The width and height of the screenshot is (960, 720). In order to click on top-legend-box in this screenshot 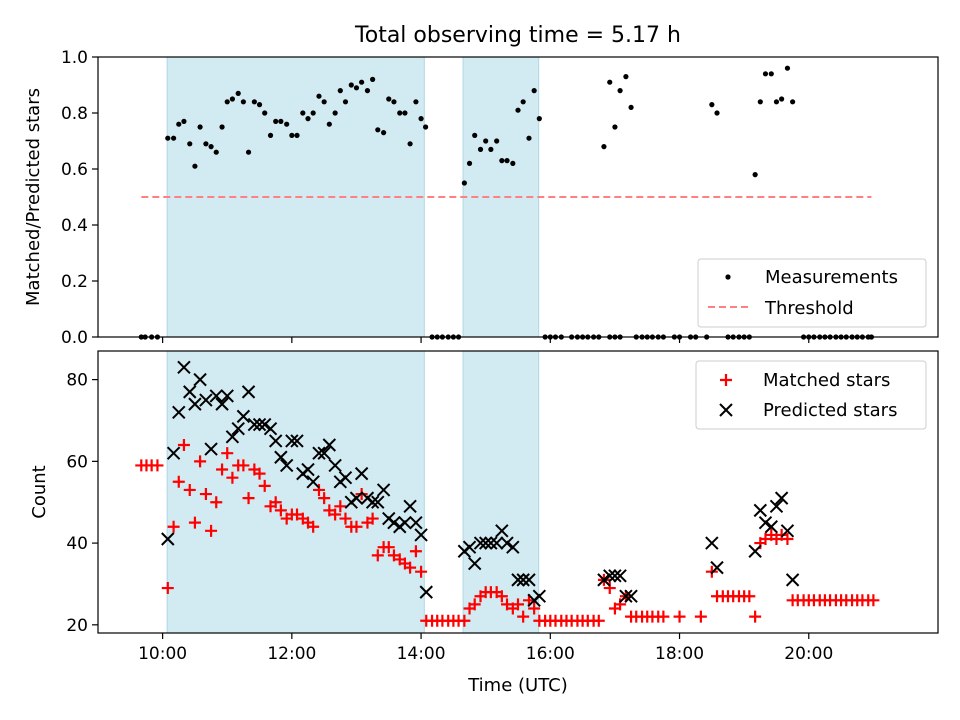, I will do `click(812, 293)`.